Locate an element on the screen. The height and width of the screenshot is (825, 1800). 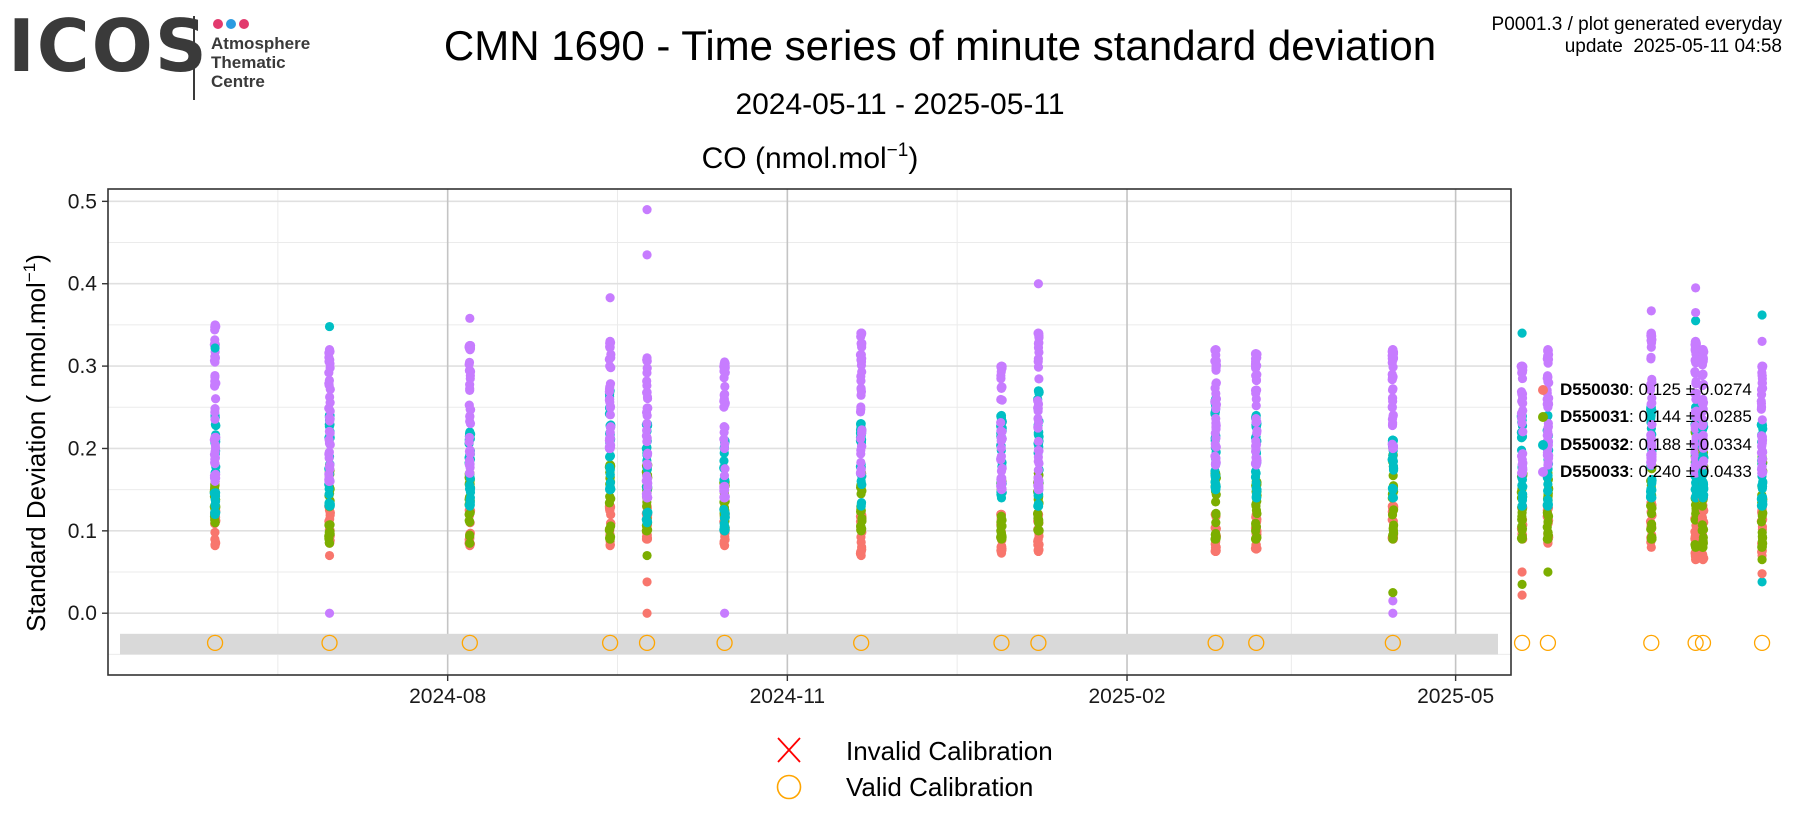
legend-series-name: D550033 is located at coordinates (1595, 472).